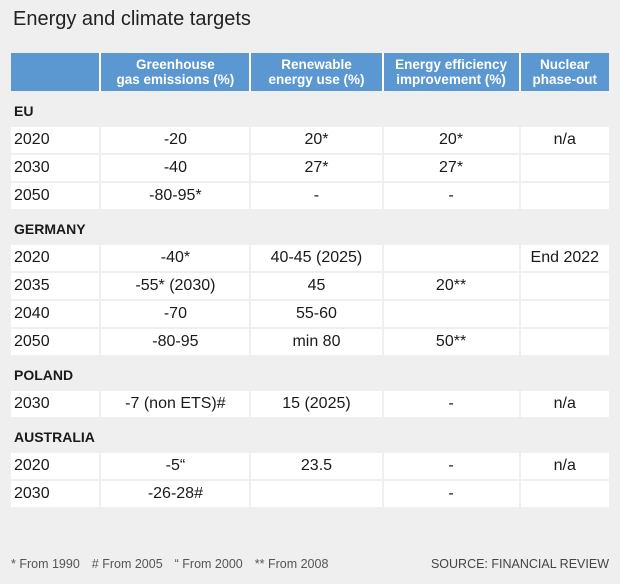  What do you see at coordinates (50, 229) in the screenshot?
I see `section-label: GERMANY` at bounding box center [50, 229].